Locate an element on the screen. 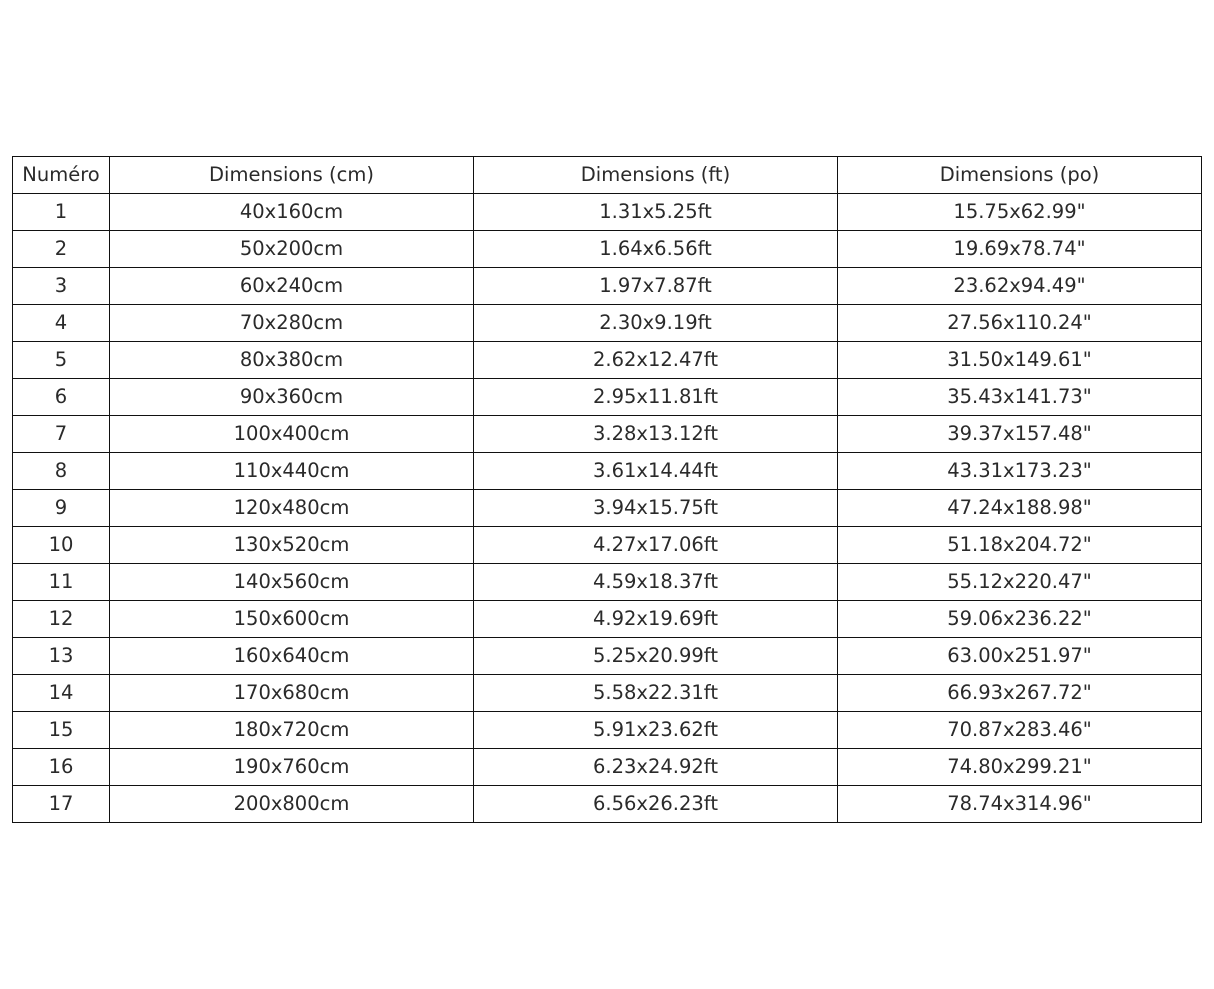 The height and width of the screenshot is (989, 1214). cell-dimensions-cm: 90x360cm is located at coordinates (291, 397).